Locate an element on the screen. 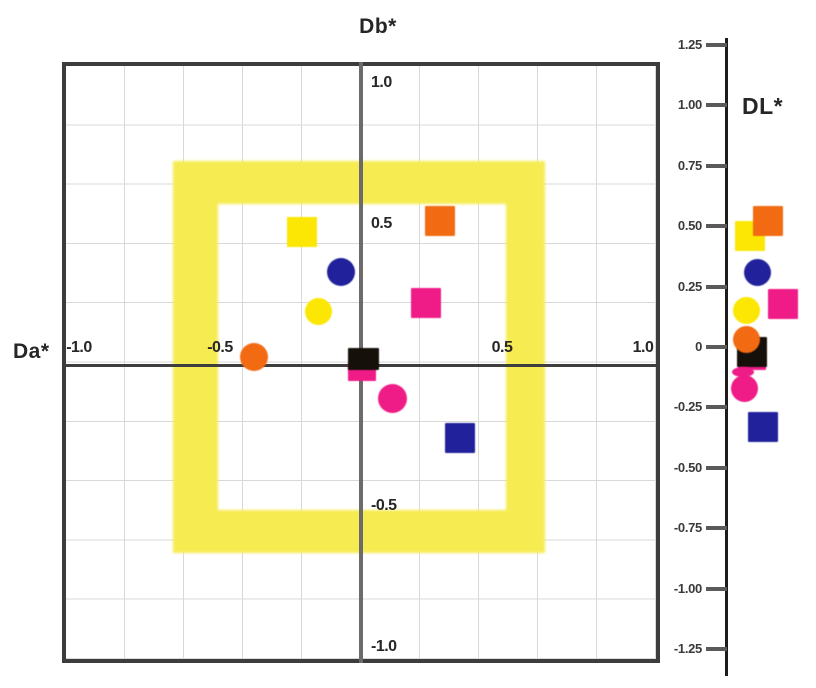 The width and height of the screenshot is (816, 688). dl-tick-mark-0.25 is located at coordinates (716, 286).